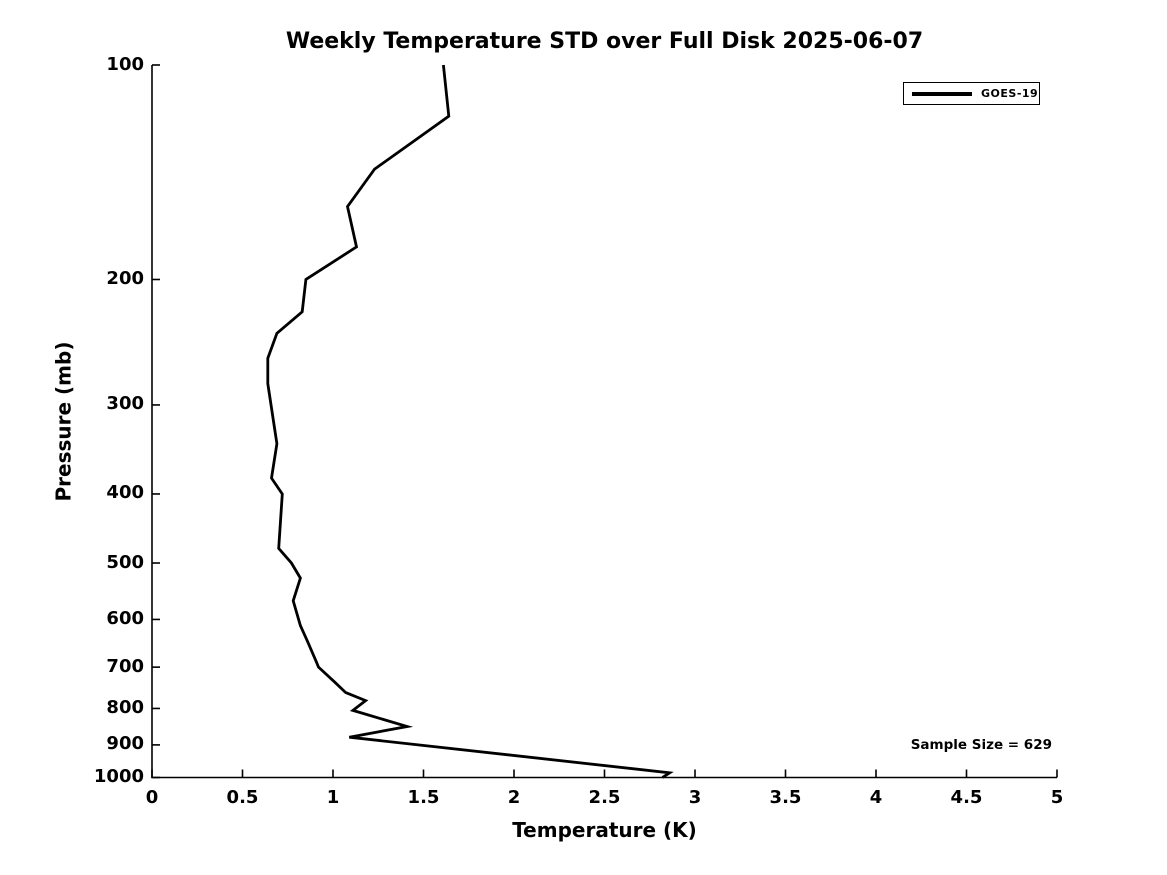 The width and height of the screenshot is (1167, 875). What do you see at coordinates (876, 797) in the screenshot?
I see `x-tick-label: 4` at bounding box center [876, 797].